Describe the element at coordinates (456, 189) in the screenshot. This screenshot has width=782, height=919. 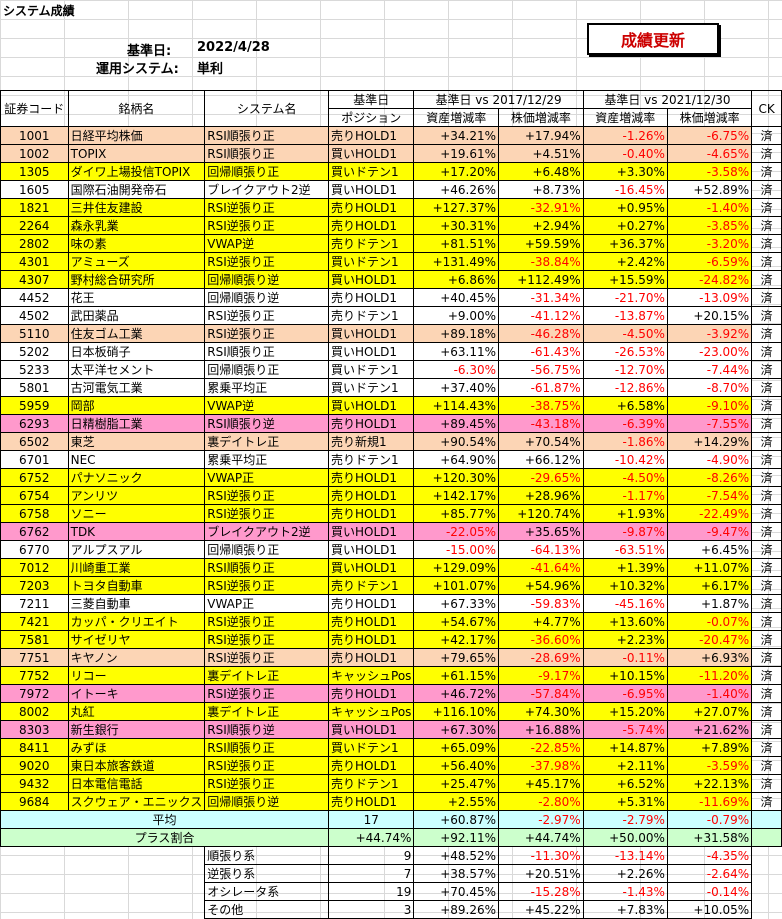
I see `cell-a1: +46.26%` at that location.